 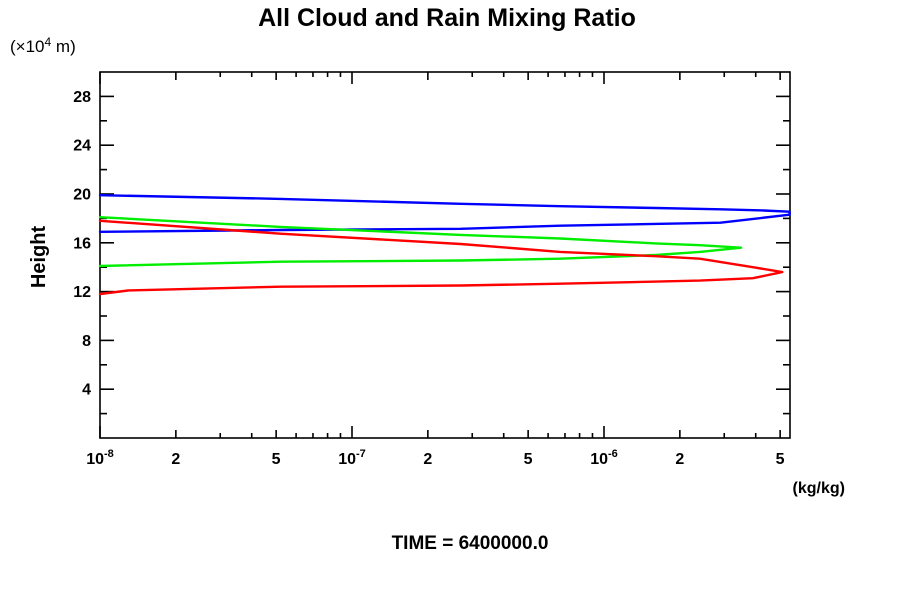 I want to click on y-tick-label: 20, so click(x=82, y=195).